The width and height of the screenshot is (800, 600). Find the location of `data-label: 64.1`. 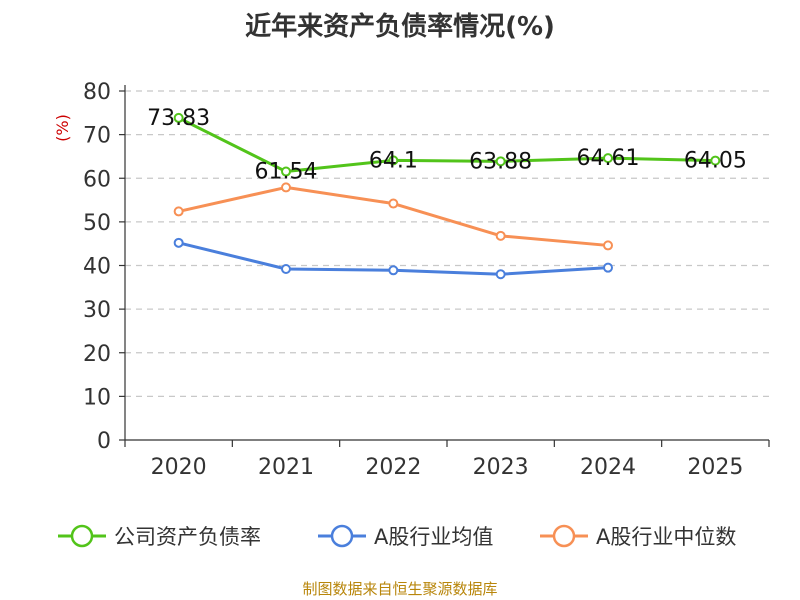

data-label: 64.1 is located at coordinates (393, 160).